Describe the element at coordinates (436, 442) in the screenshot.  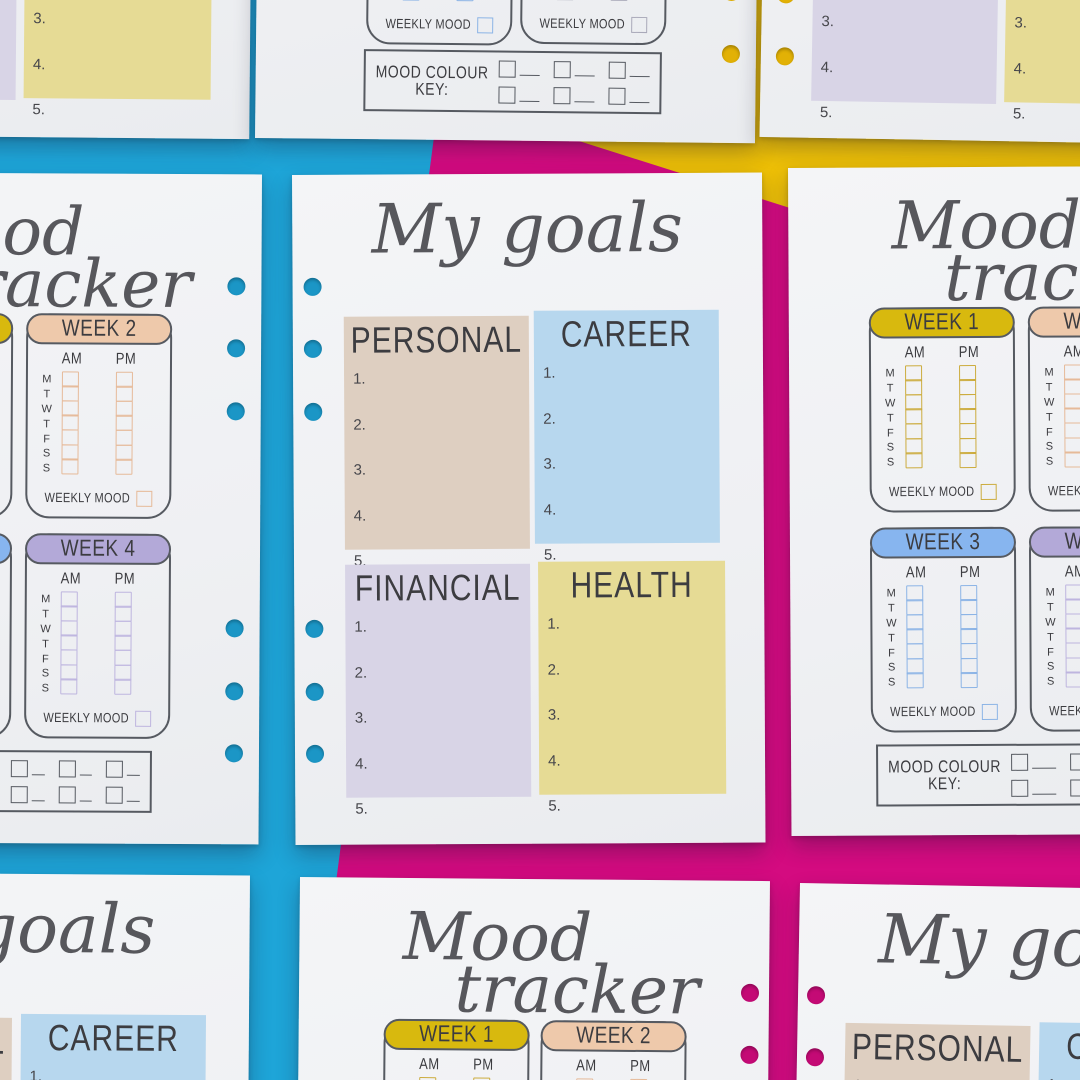
I see `goal-box-personal: PERSONAL 1.2.3.4.5.` at that location.